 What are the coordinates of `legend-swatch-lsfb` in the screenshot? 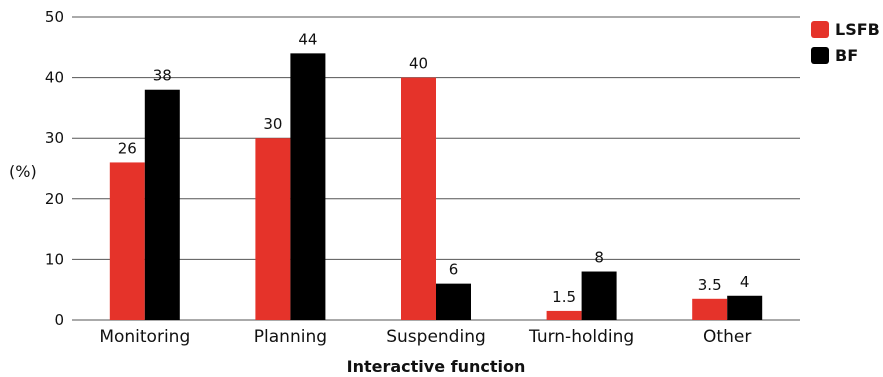 It's located at (820, 29).